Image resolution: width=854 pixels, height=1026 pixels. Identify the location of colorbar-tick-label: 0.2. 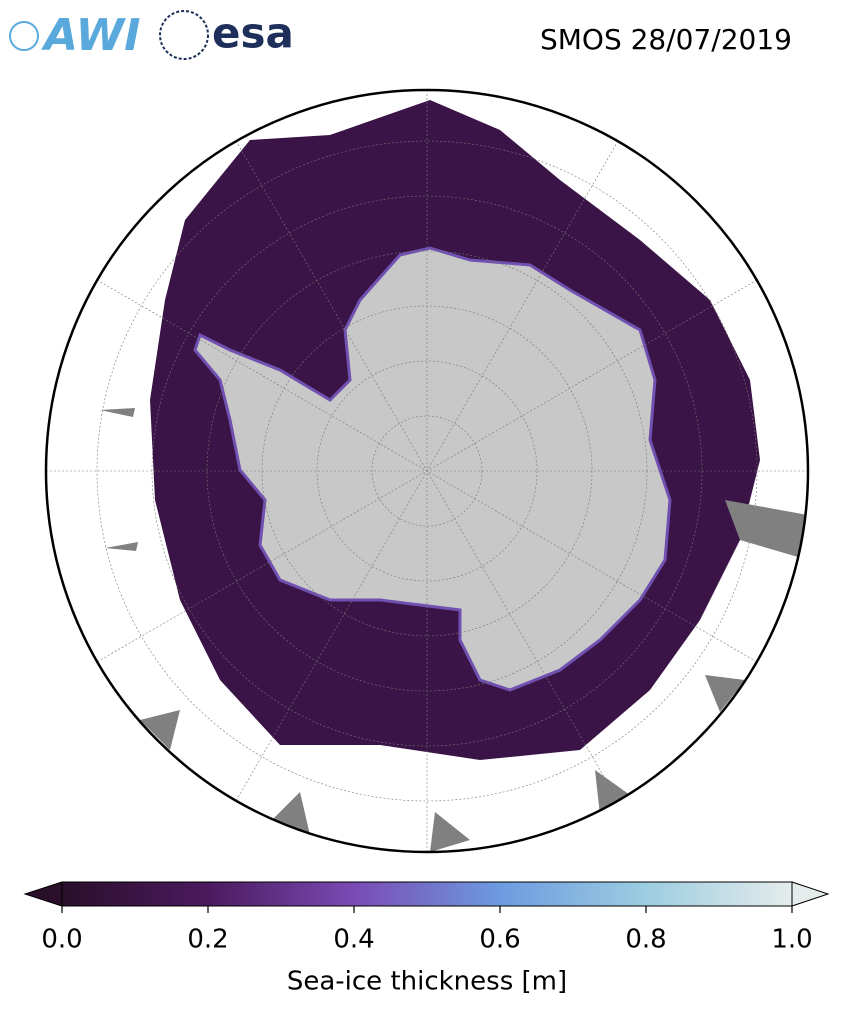
(207, 940).